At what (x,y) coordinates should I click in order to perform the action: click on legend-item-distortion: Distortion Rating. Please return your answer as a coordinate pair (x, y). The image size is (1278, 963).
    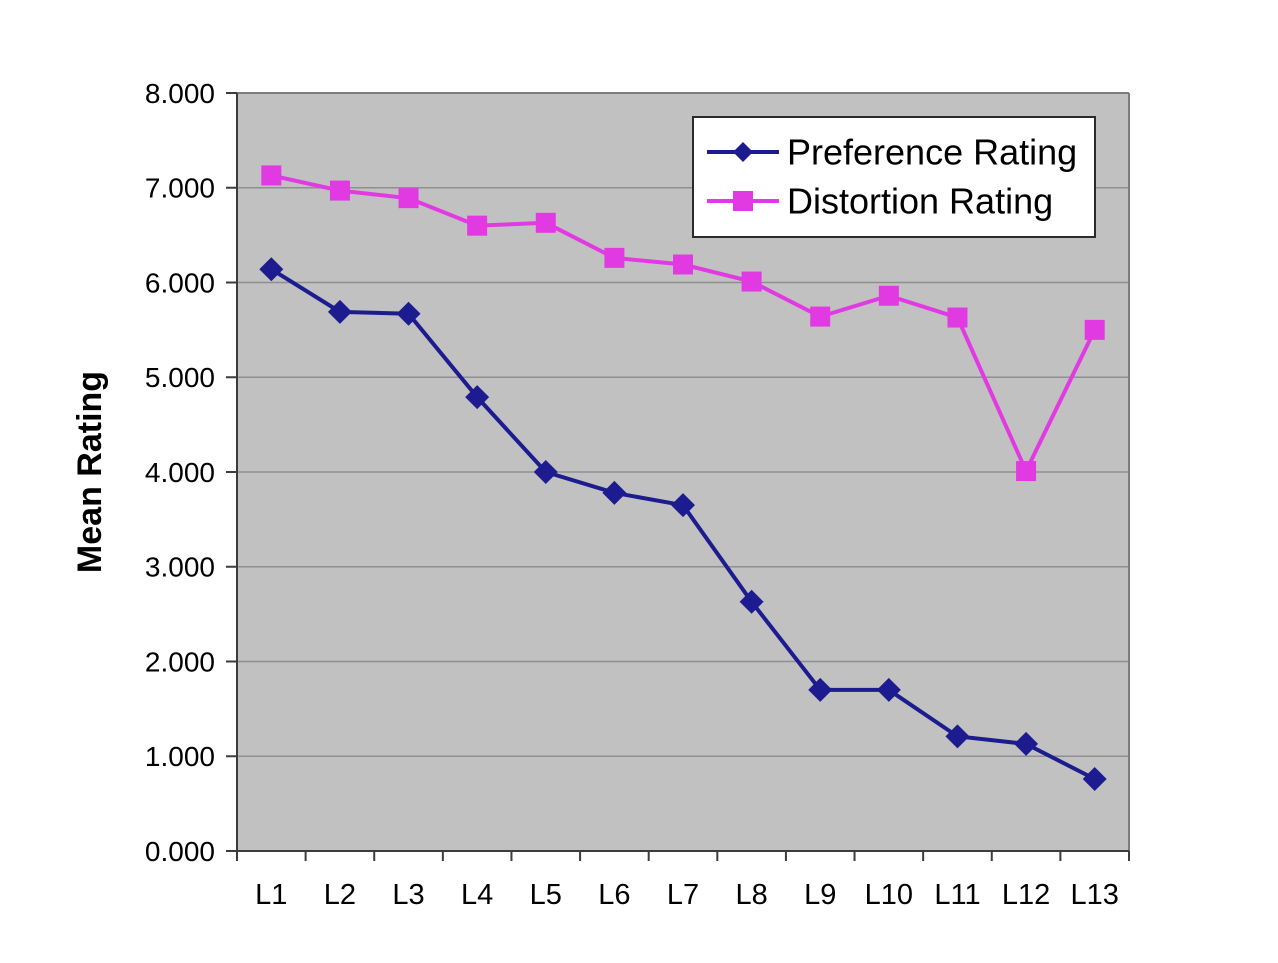
    Looking at the image, I should click on (880, 201).